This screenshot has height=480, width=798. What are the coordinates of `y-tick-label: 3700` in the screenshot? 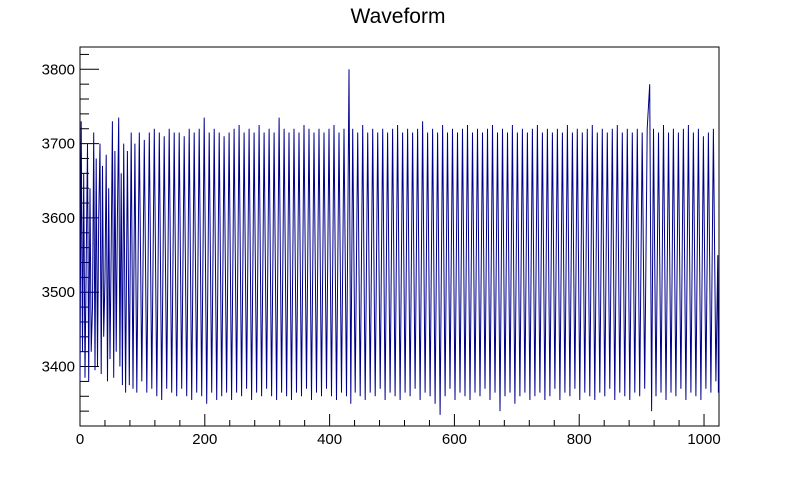 It's located at (58, 144).